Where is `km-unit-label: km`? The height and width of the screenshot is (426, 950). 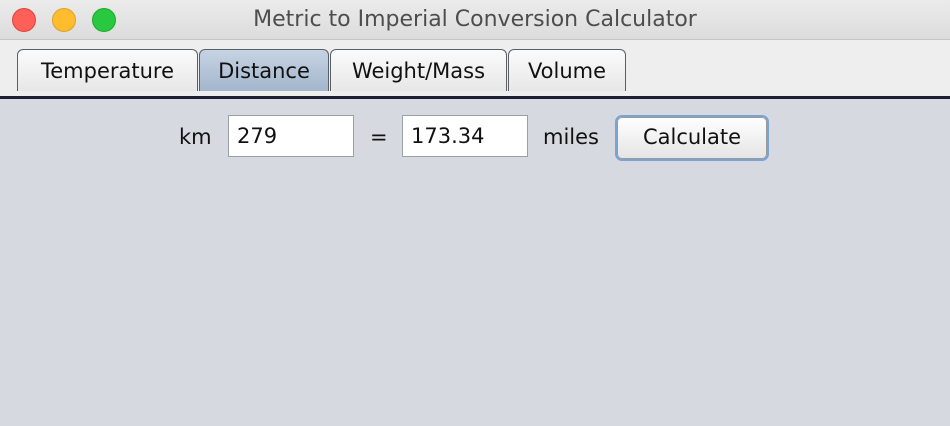
km-unit-label: km is located at coordinates (195, 137).